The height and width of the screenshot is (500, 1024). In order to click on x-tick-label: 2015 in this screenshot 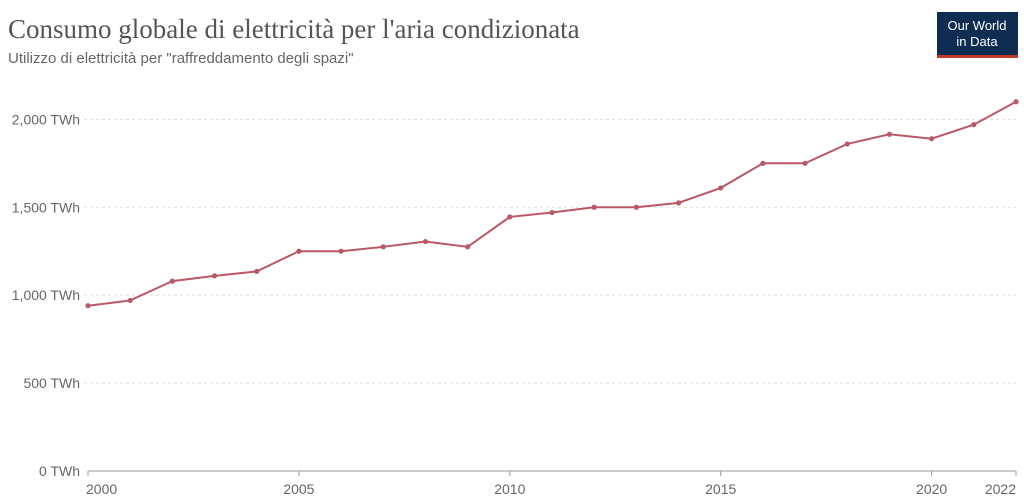, I will do `click(720, 489)`.